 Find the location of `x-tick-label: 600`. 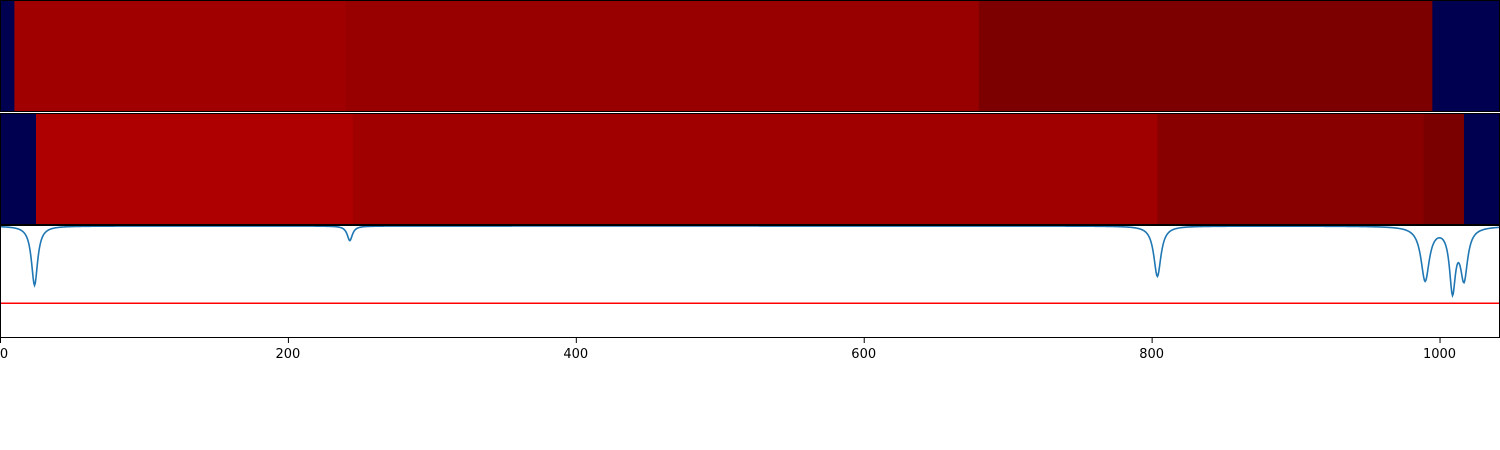

x-tick-label: 600 is located at coordinates (863, 354).